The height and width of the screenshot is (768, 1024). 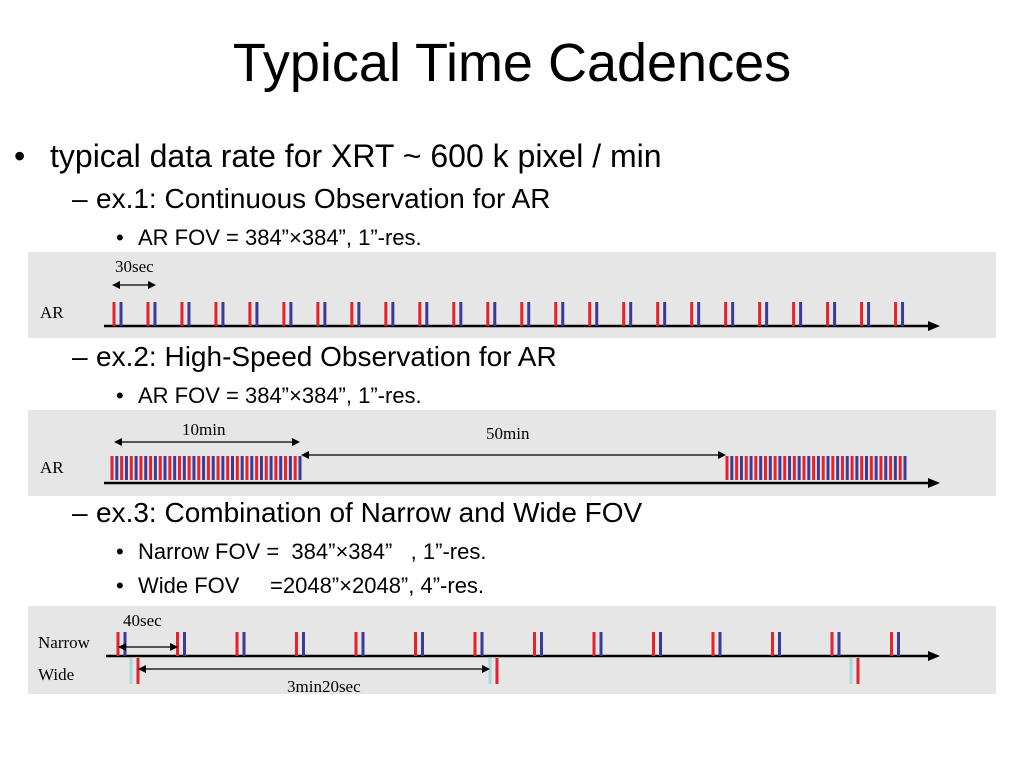 I want to click on gap-50min-arrow-arrowhead-left, so click(x=305, y=455).